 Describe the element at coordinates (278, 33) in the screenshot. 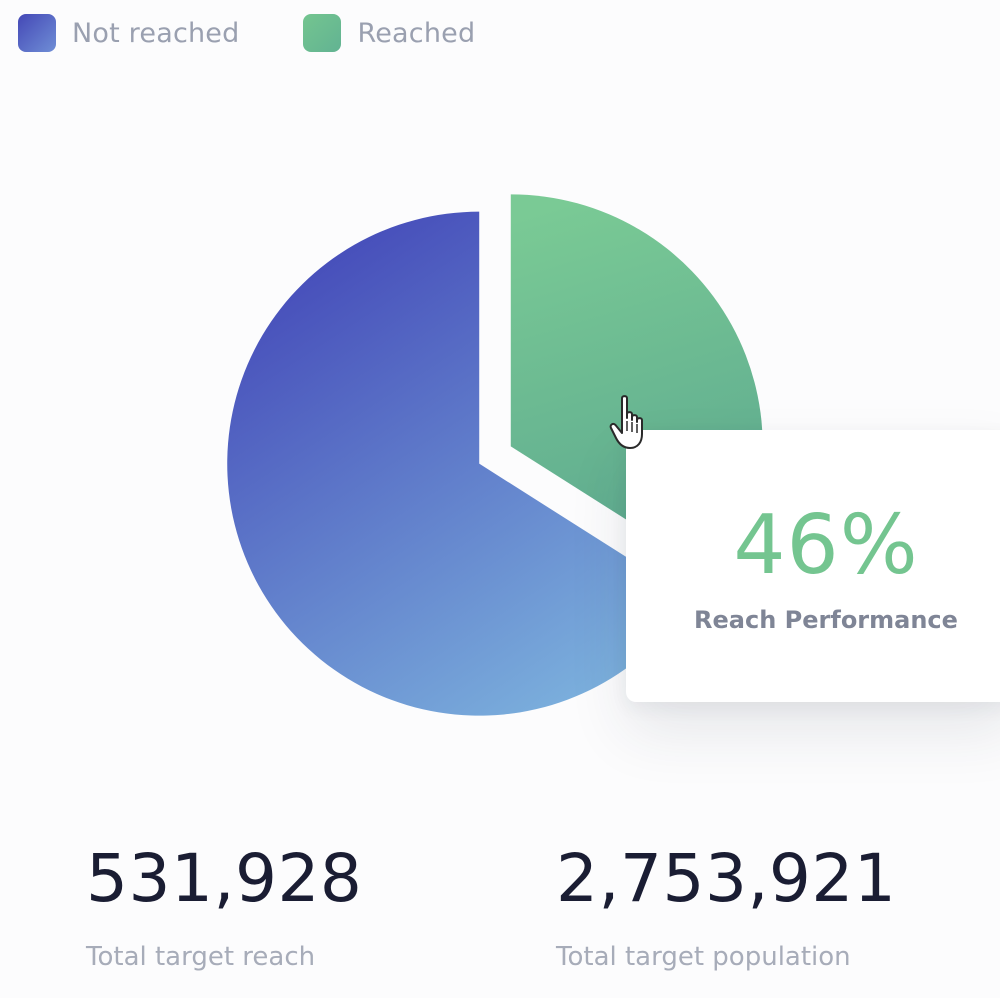

I see `chart-legend: Not reached Reached` at that location.